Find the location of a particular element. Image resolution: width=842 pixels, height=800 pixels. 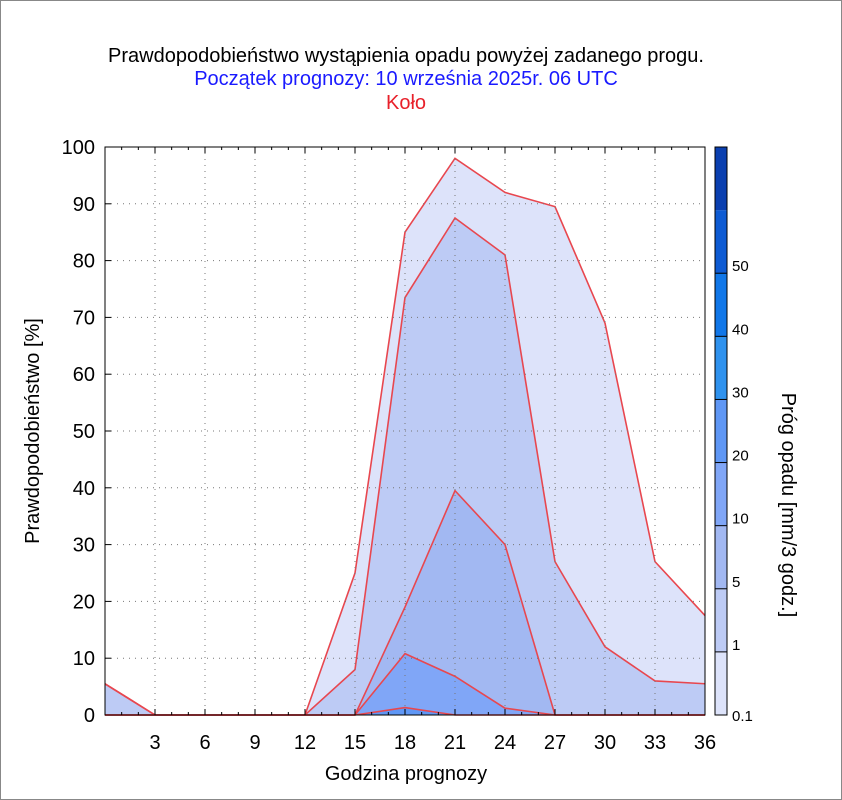

x-tick-label: 21 is located at coordinates (455, 743).